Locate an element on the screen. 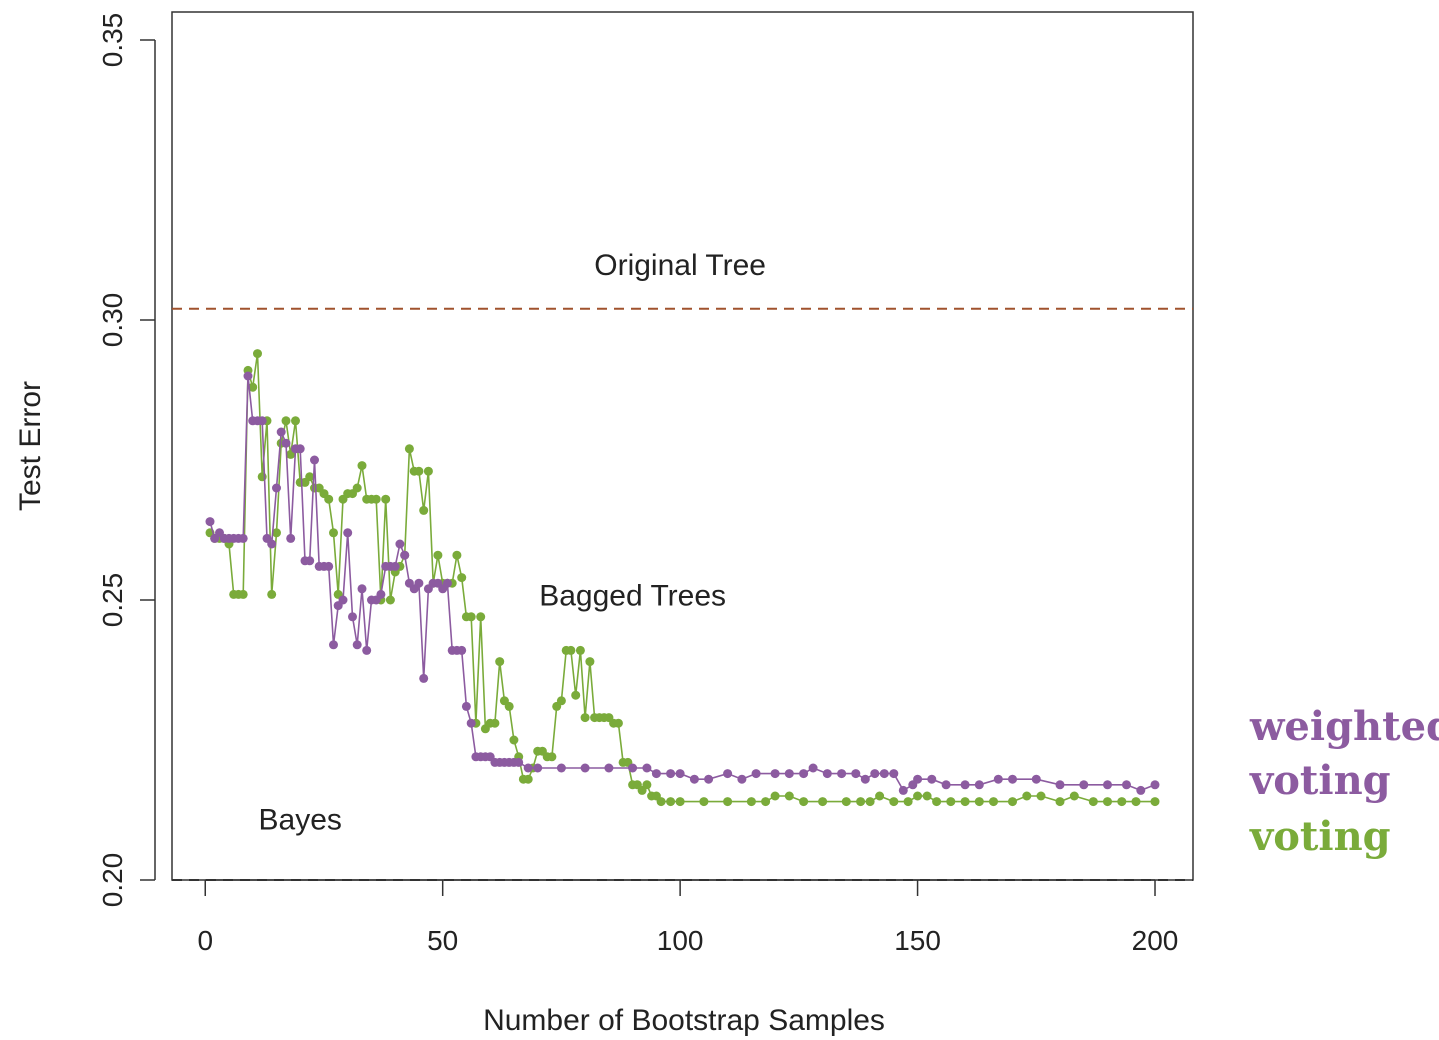  y-tick-label: 0.35 is located at coordinates (112, 40).